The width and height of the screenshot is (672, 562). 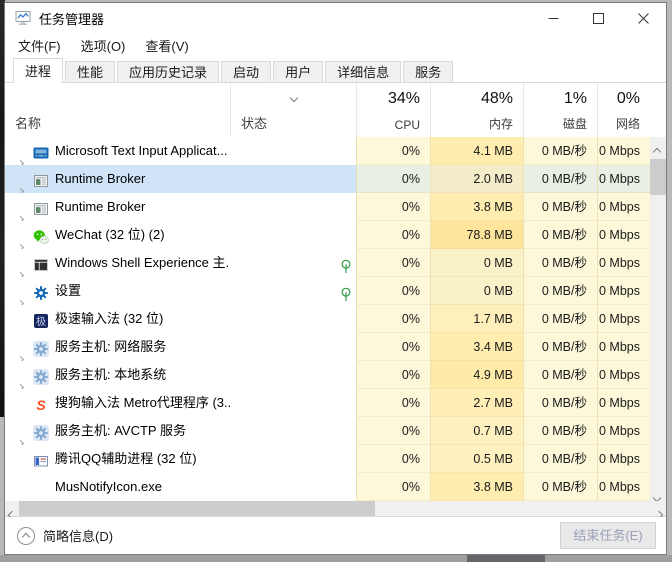 What do you see at coordinates (327, 487) in the screenshot?
I see `process-row: MusNotifyIcon.exe 0% 3.8 MB 0 MB/秒 0 Mbps` at bounding box center [327, 487].